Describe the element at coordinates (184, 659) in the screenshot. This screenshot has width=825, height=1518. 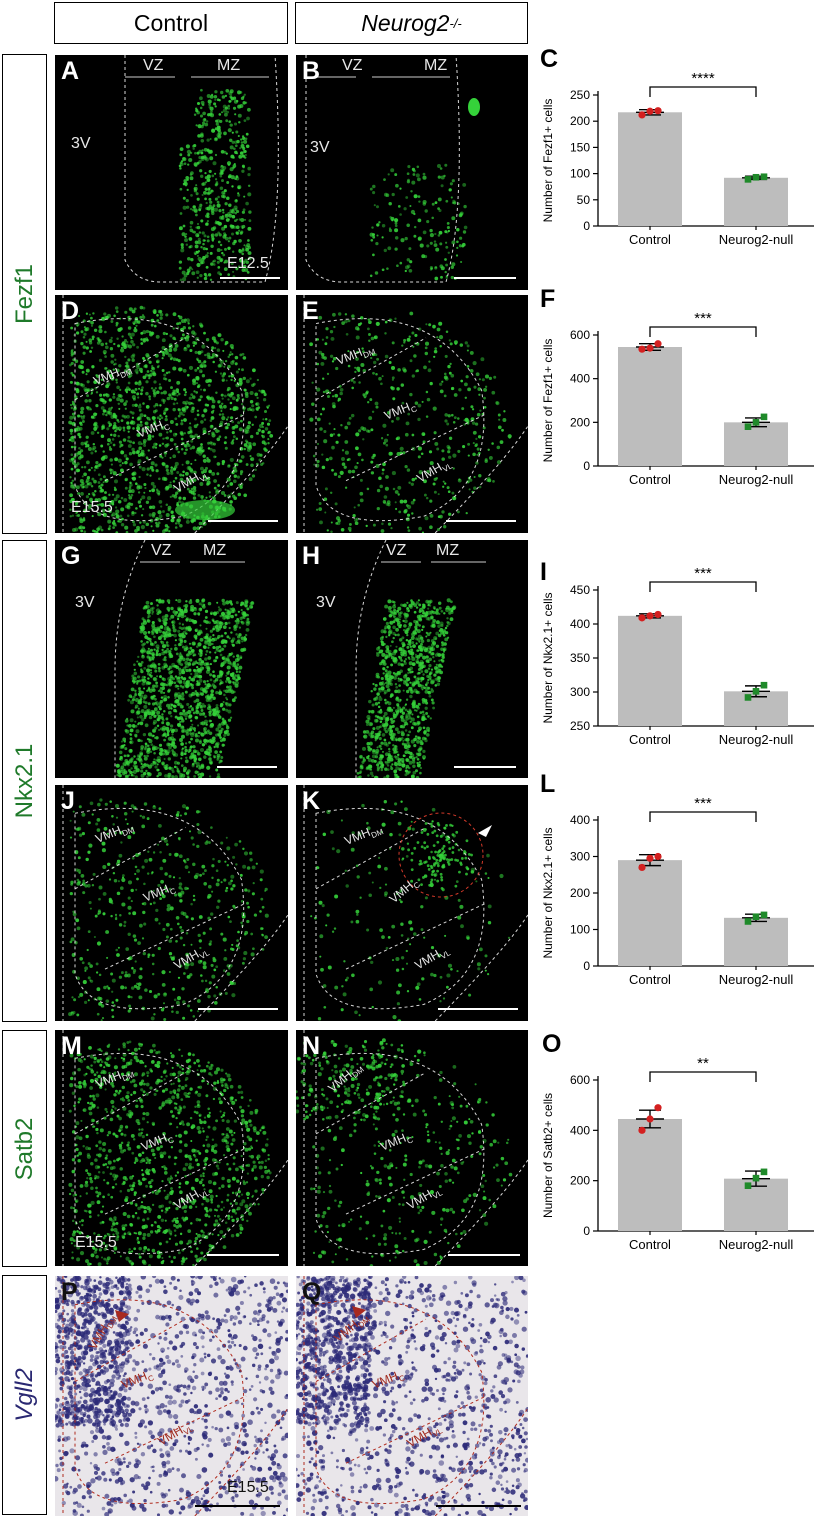
I see `panel-g-drawing` at that location.